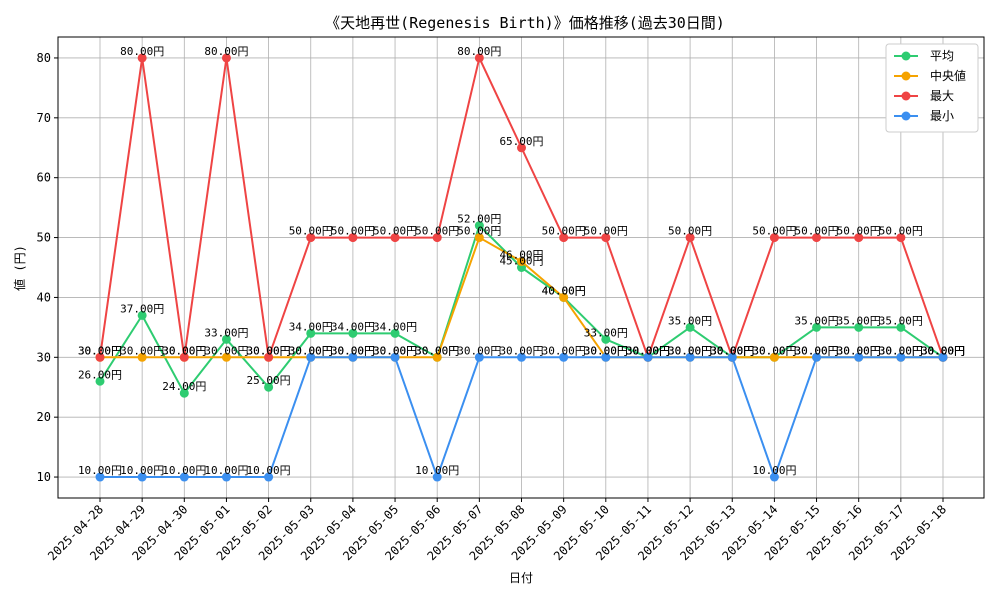 This screenshot has width=1000, height=600. I want to click on data-label: 24.00円, so click(184, 386).